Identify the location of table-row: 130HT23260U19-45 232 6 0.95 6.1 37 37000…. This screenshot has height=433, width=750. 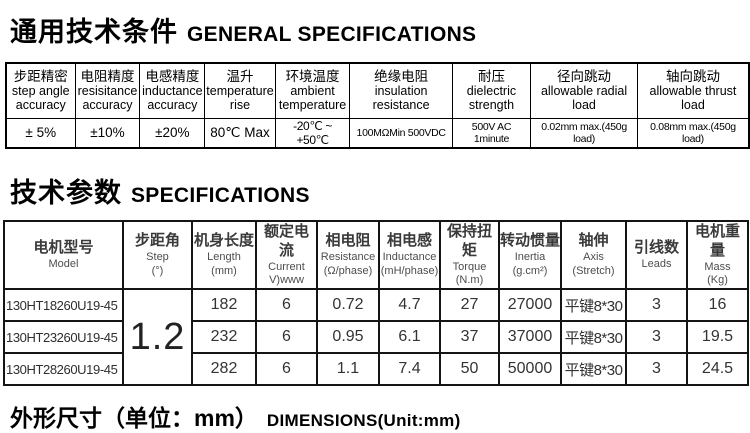
(376, 337).